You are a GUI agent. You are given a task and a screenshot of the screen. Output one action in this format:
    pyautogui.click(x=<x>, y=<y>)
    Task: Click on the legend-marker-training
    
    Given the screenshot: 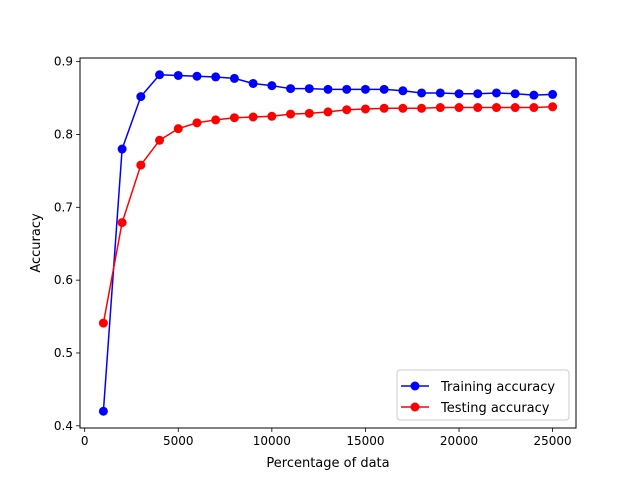 What is the action you would take?
    pyautogui.click(x=415, y=386)
    